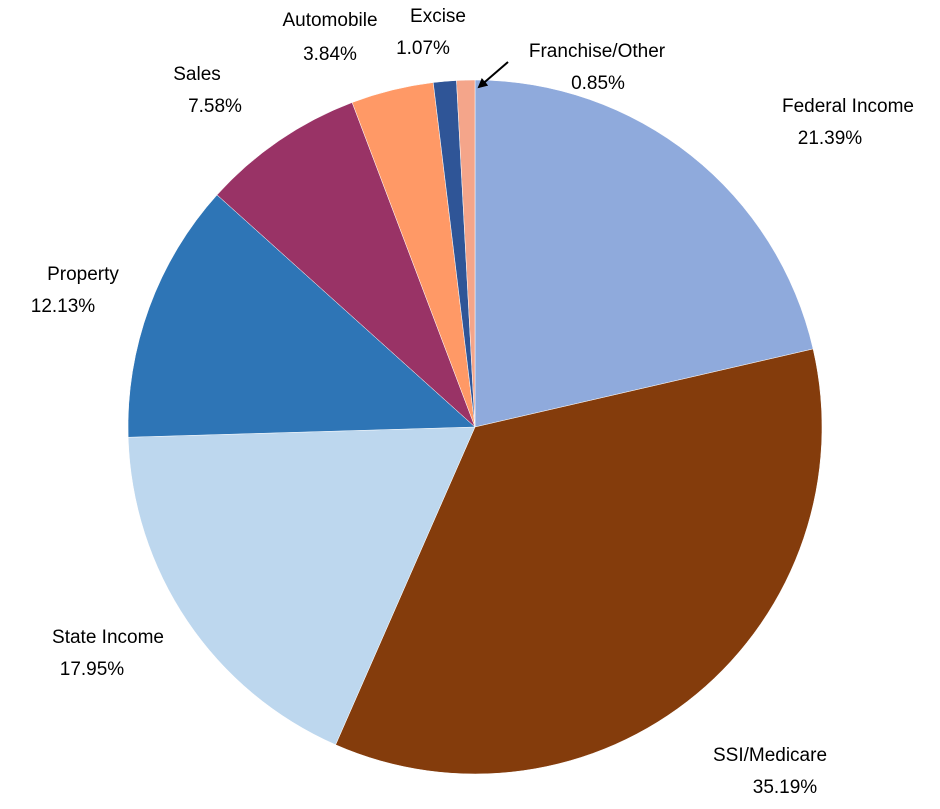  Describe the element at coordinates (215, 106) in the screenshot. I see `slice-value-label: 7.58%` at that location.